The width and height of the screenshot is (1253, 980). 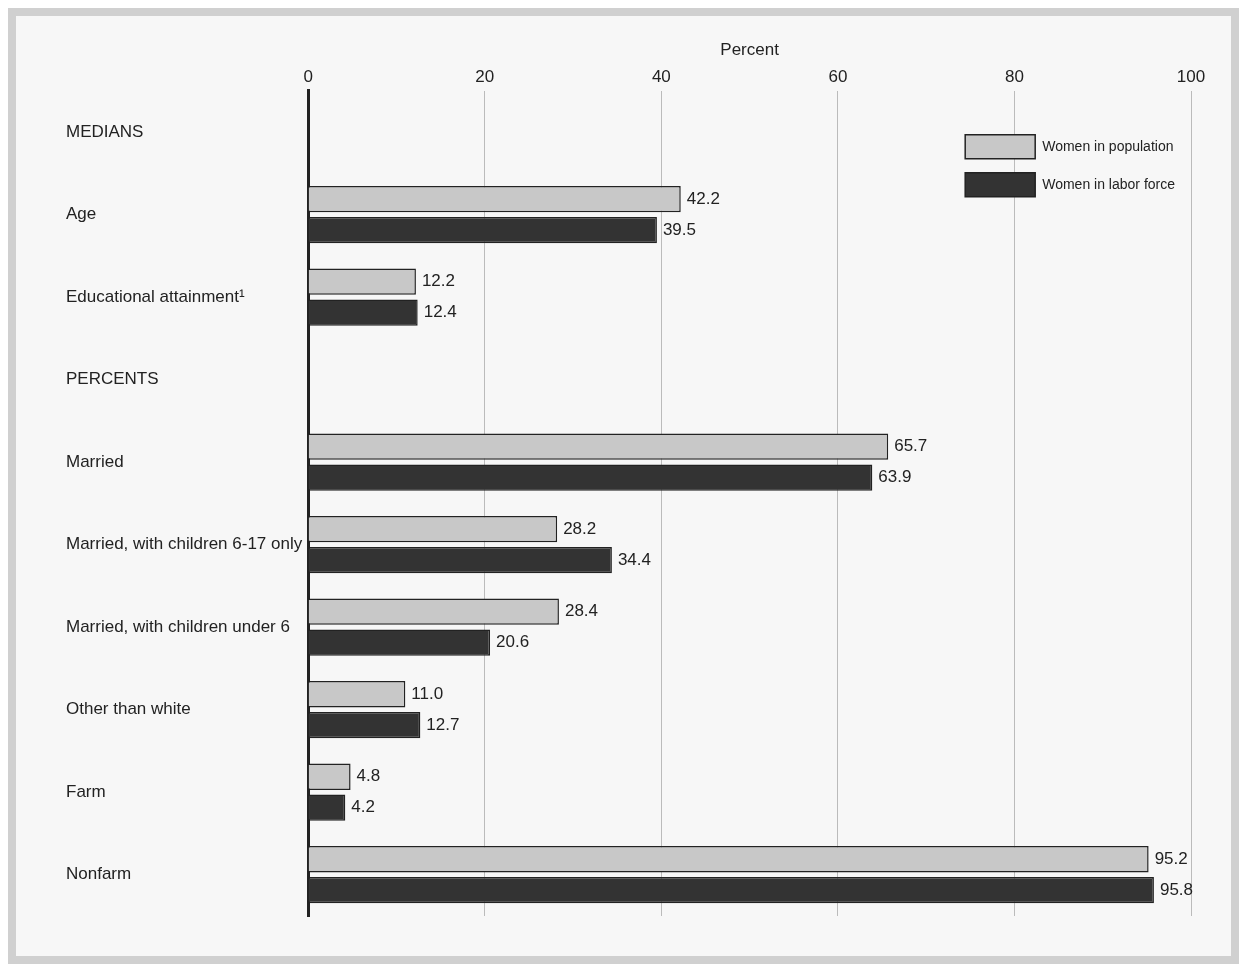 What do you see at coordinates (485, 77) in the screenshot?
I see `x-tick-label: 20` at bounding box center [485, 77].